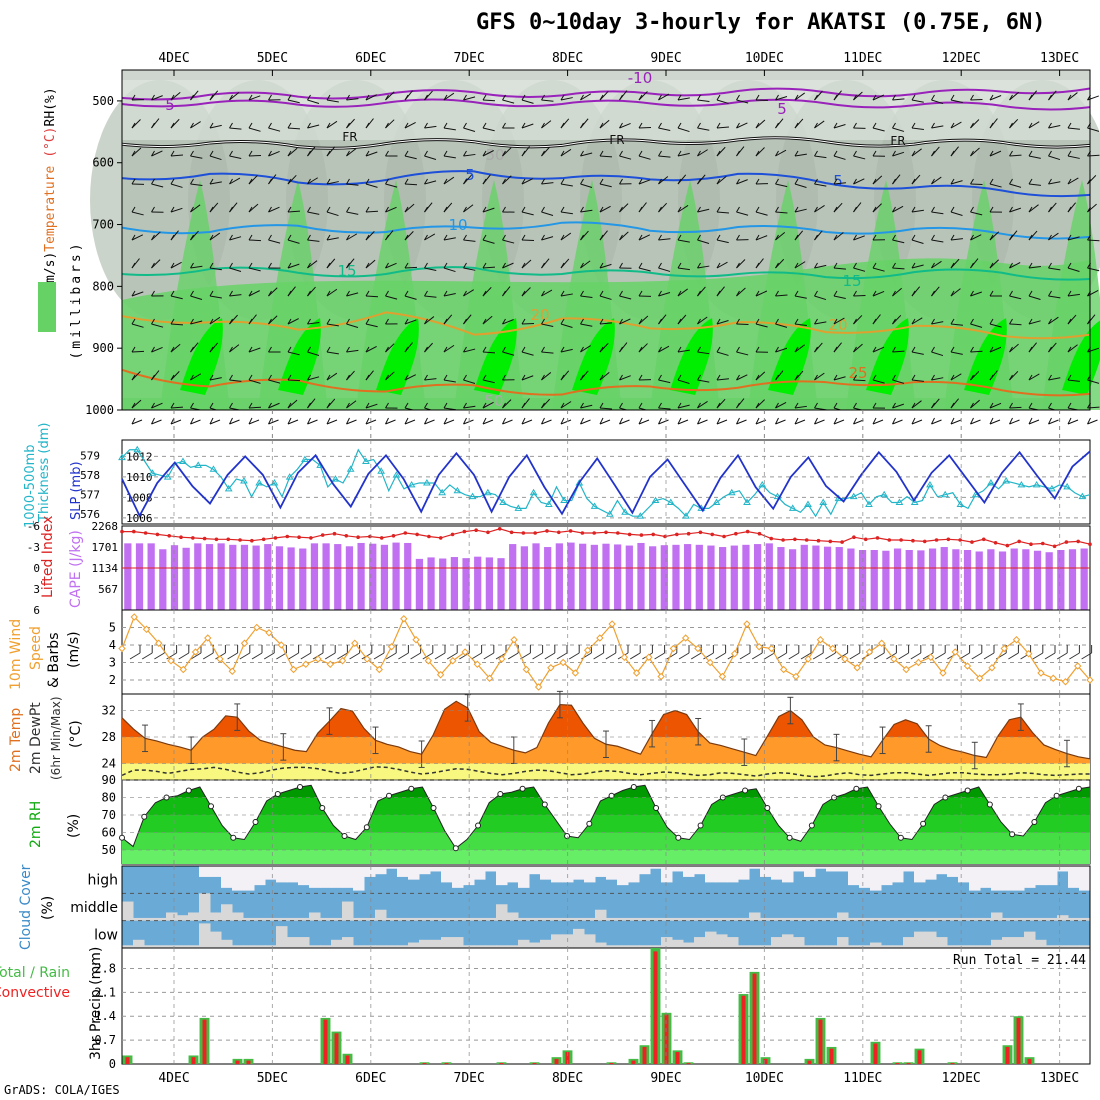  Describe the element at coordinates (606, 482) in the screenshot. I see `panel-frame` at that location.